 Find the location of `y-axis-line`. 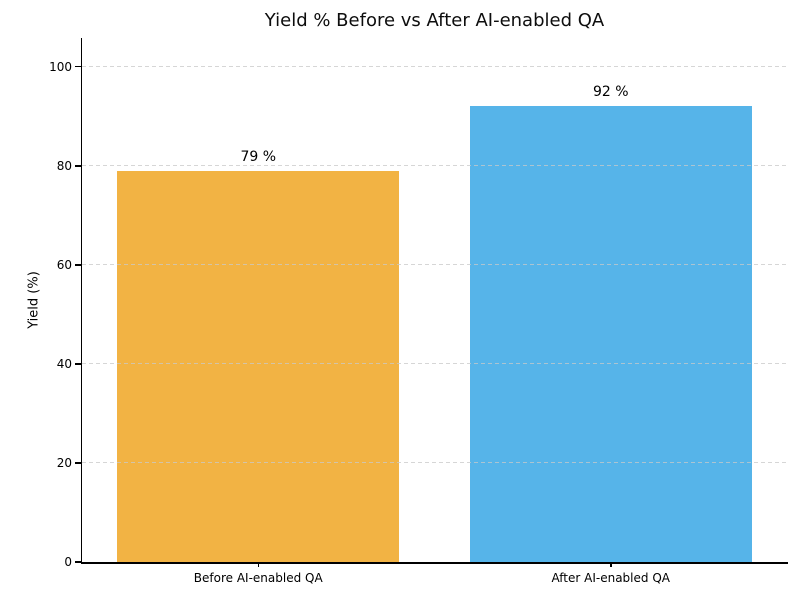

y-axis-line is located at coordinates (81, 300).